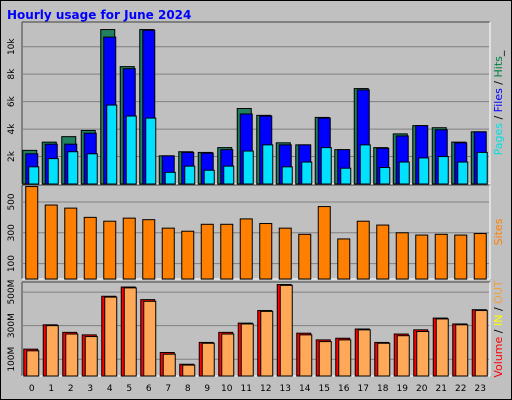  Describe the element at coordinates (460, 389) in the screenshot. I see `x-tick-label: 22` at that location.